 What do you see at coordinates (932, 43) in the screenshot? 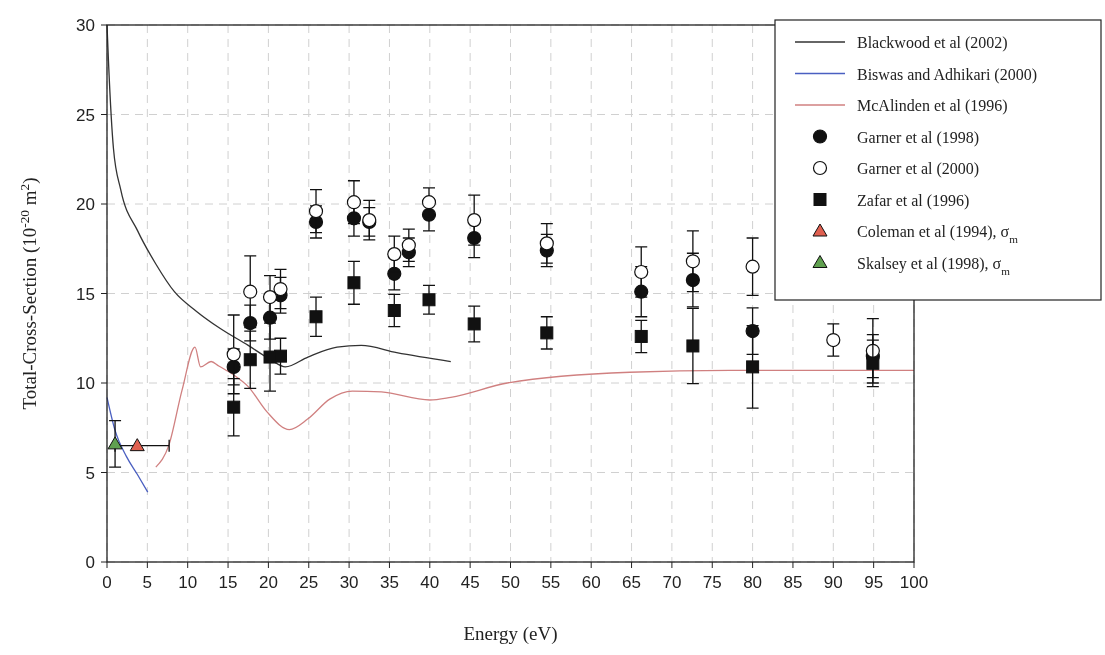
I see `legend-label: Blackwood et al (2002)` at bounding box center [932, 43].